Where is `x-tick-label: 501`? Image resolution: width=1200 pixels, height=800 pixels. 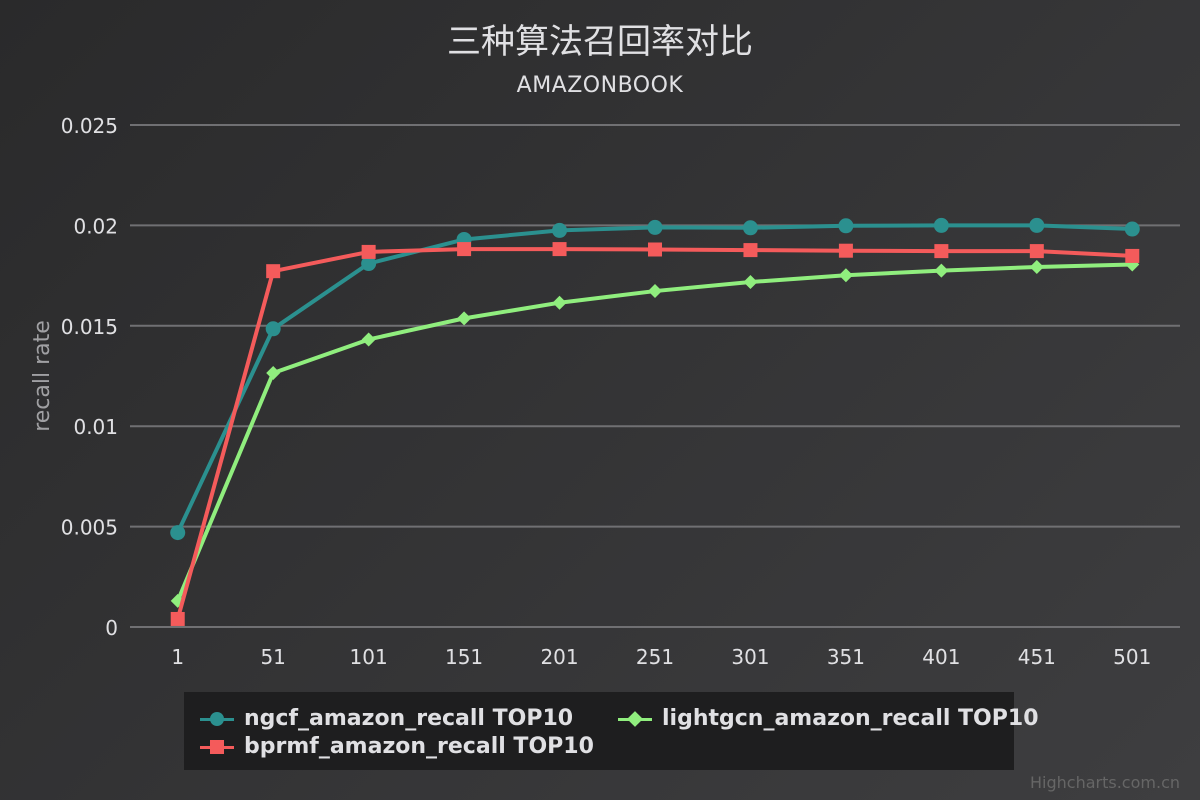 x-tick-label: 501 is located at coordinates (1132, 657).